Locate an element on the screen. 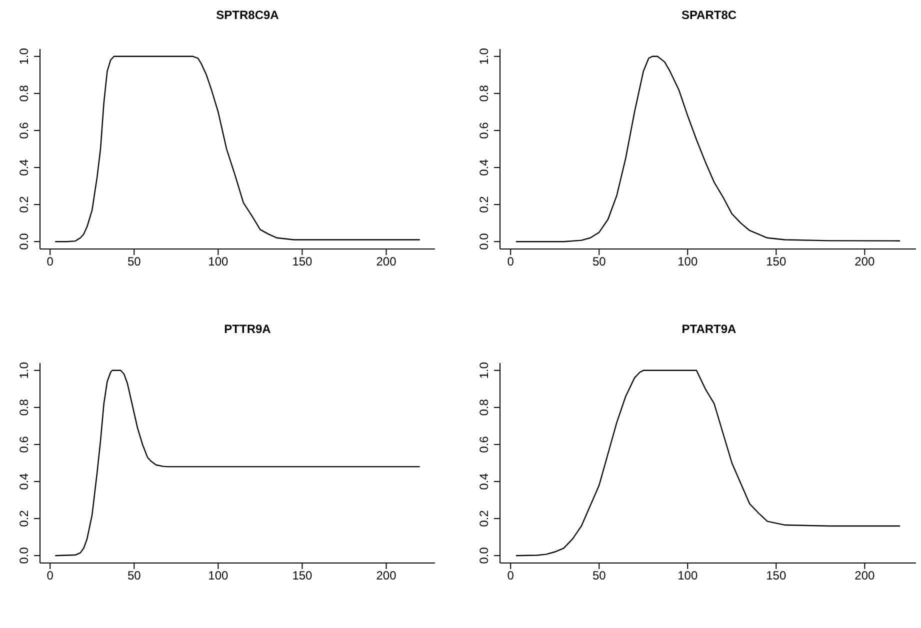 The image size is (921, 628). chart-title: SPTR8C9A is located at coordinates (247, 15).